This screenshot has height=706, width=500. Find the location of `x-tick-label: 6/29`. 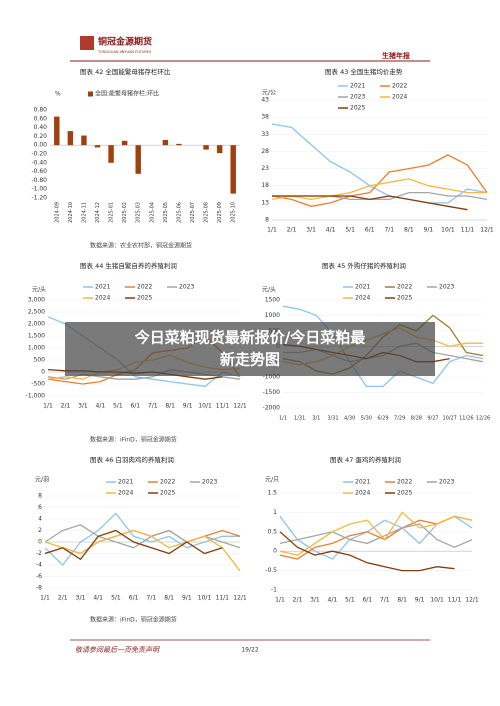

x-tick-label: 6/29 is located at coordinates (382, 419).